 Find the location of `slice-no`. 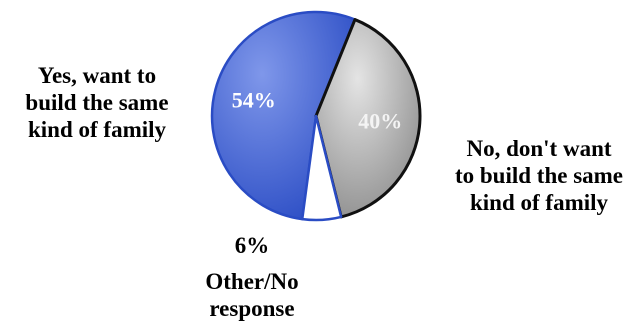

slice-no is located at coordinates (368, 118).